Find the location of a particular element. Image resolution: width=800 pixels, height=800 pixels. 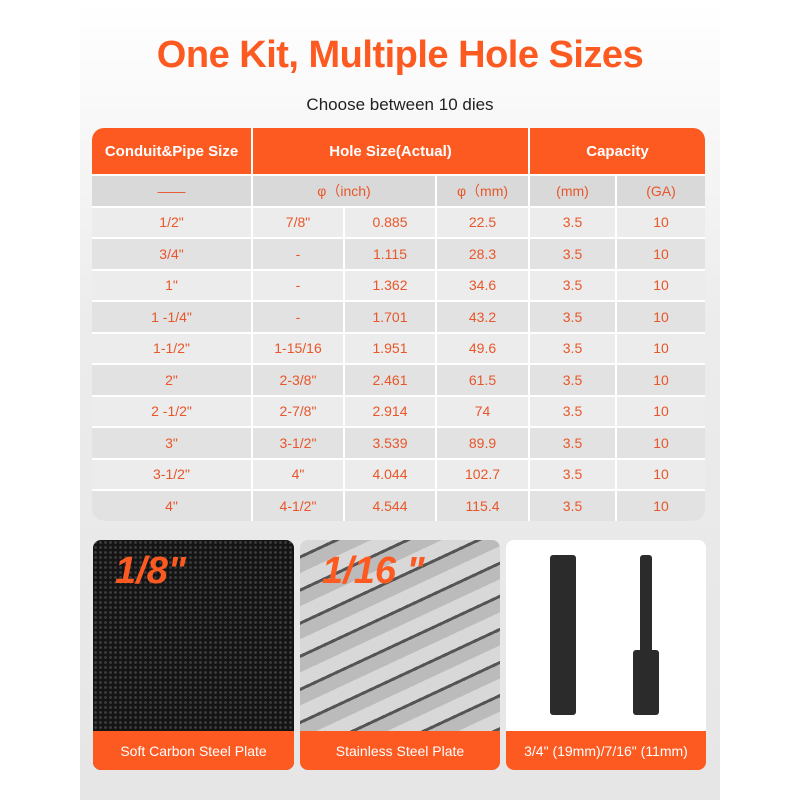

table-cell: 89.9 is located at coordinates (483, 443).